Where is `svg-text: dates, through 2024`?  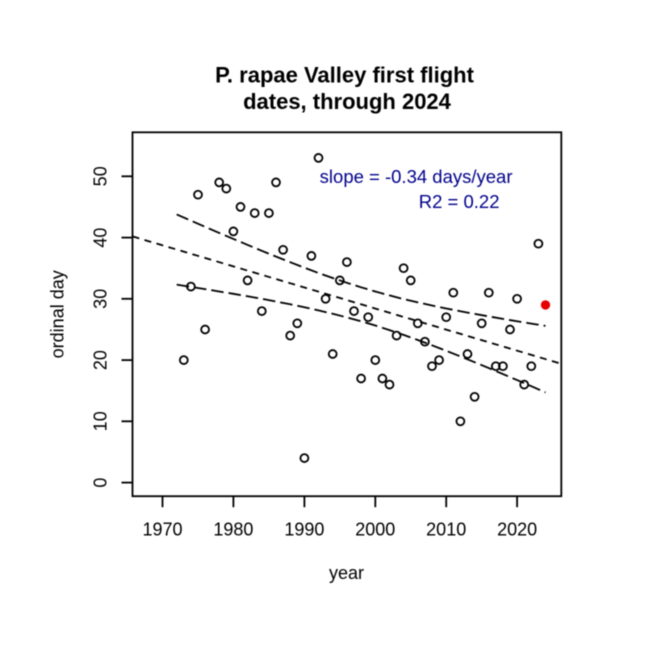
svg-text: dates, through 2024 is located at coordinates (347, 101).